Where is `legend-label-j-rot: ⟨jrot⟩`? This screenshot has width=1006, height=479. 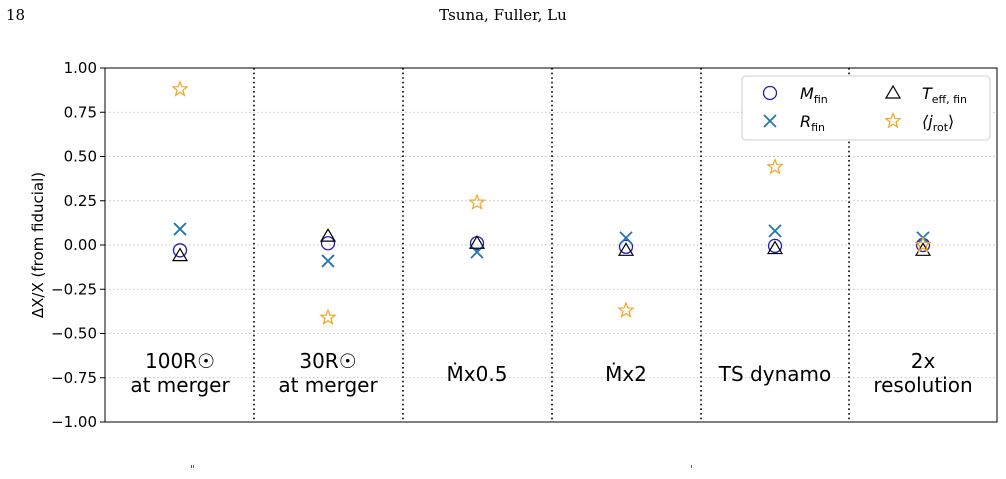 legend-label-j-rot: ⟨jrot⟩ is located at coordinates (938, 123).